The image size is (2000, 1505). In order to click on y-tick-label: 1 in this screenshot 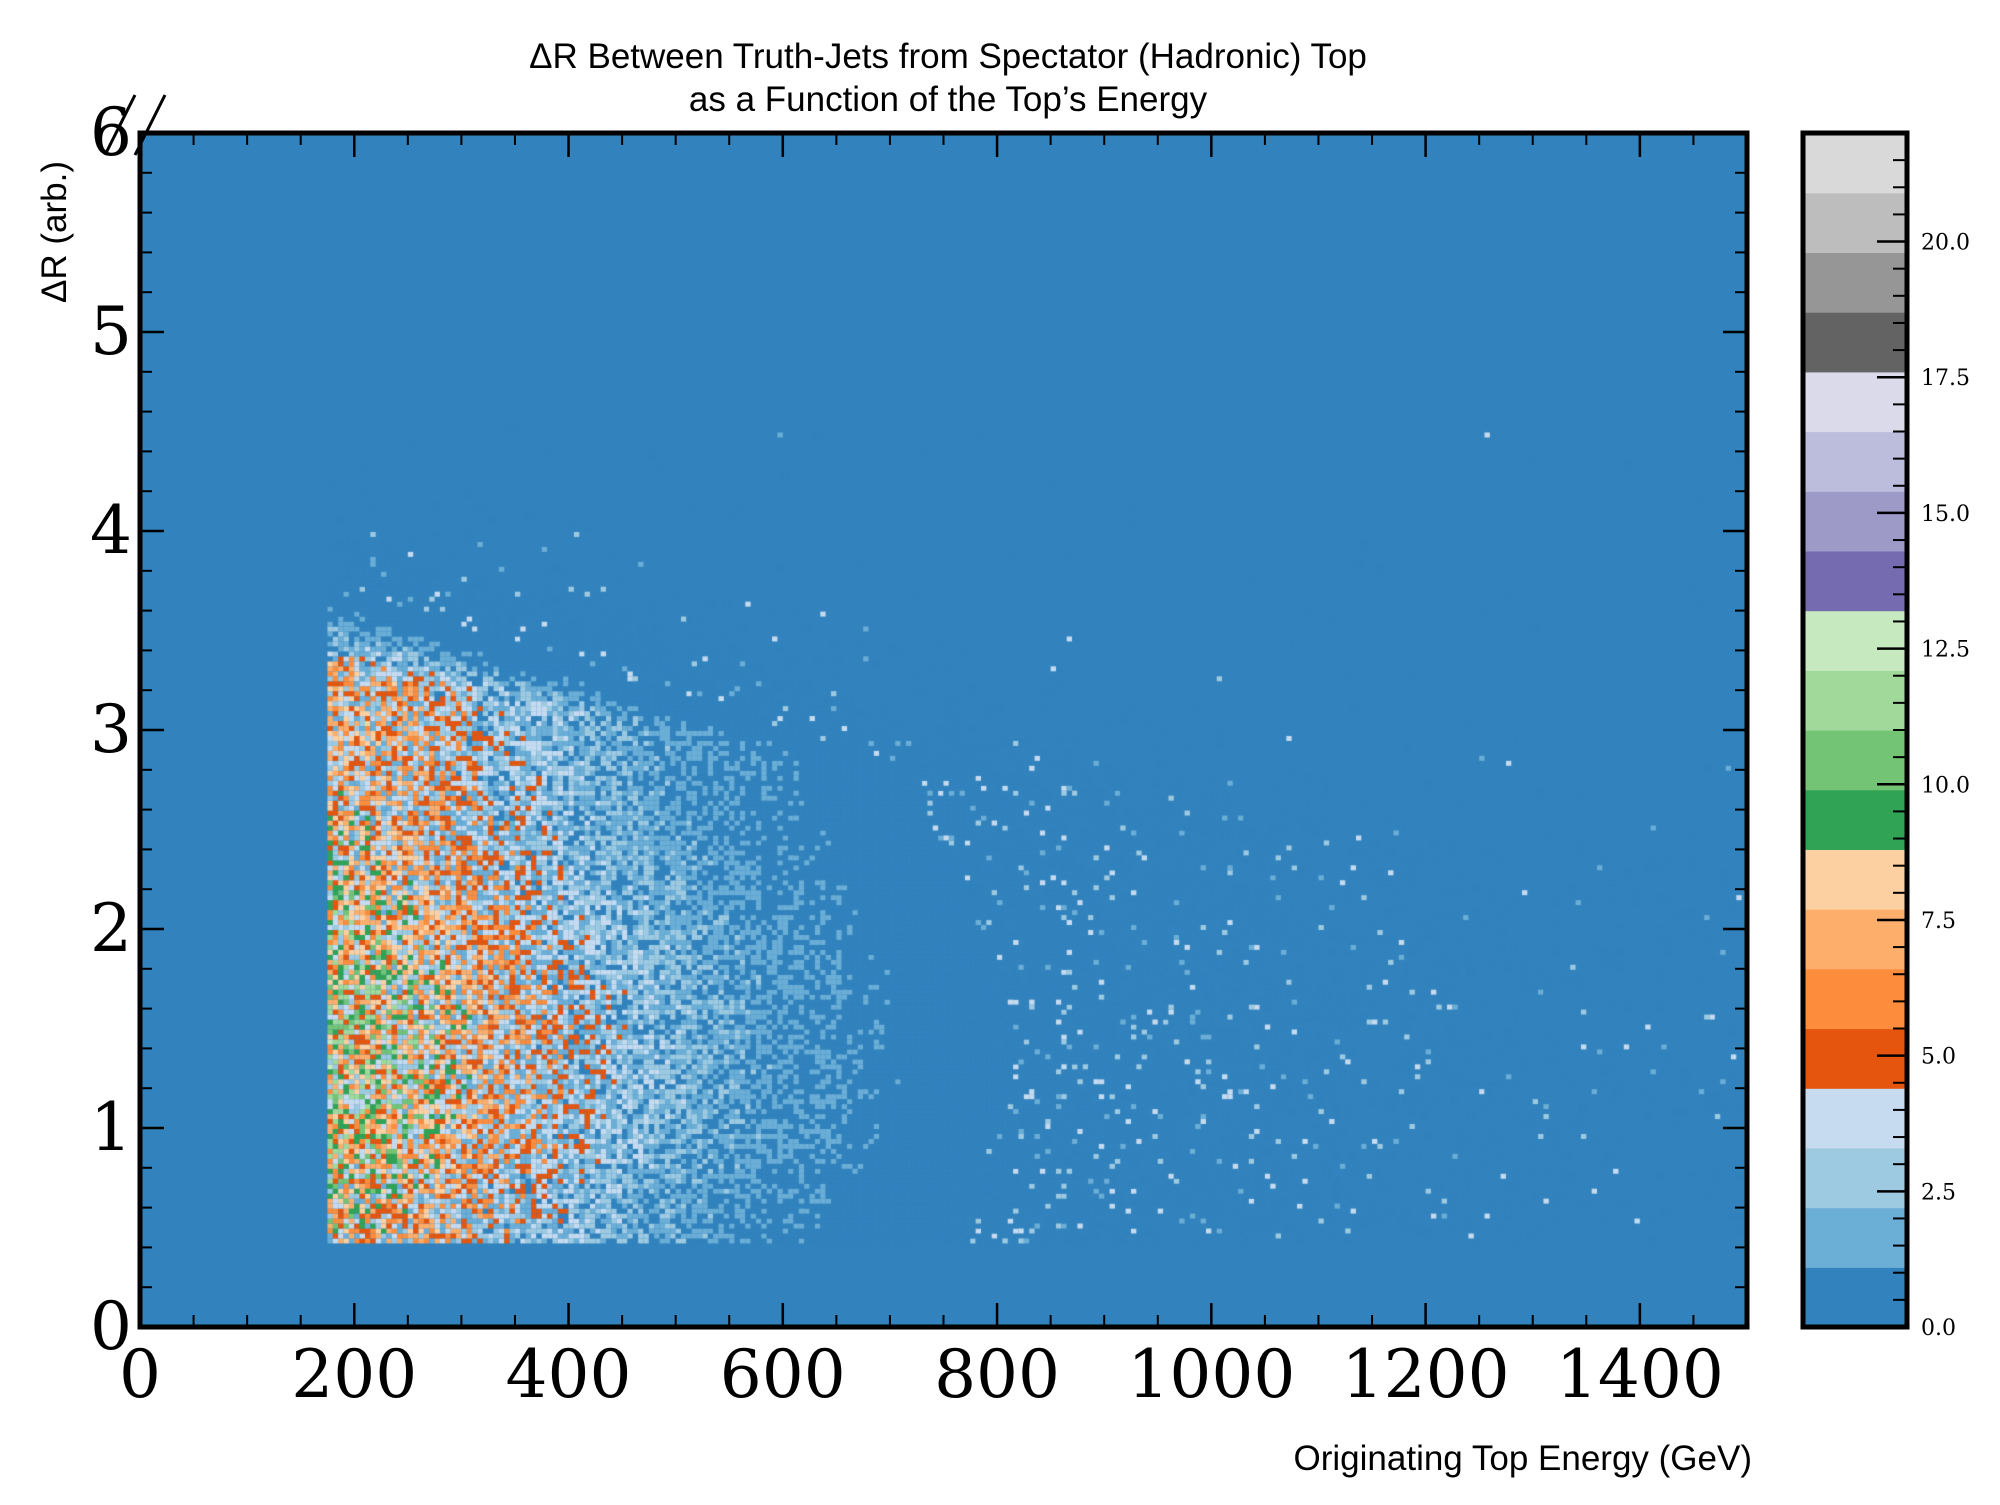, I will do `click(111, 1127)`.